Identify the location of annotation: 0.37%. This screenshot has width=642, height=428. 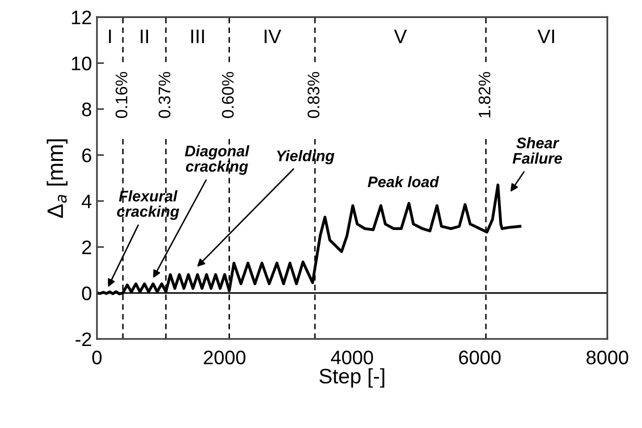
(164, 95).